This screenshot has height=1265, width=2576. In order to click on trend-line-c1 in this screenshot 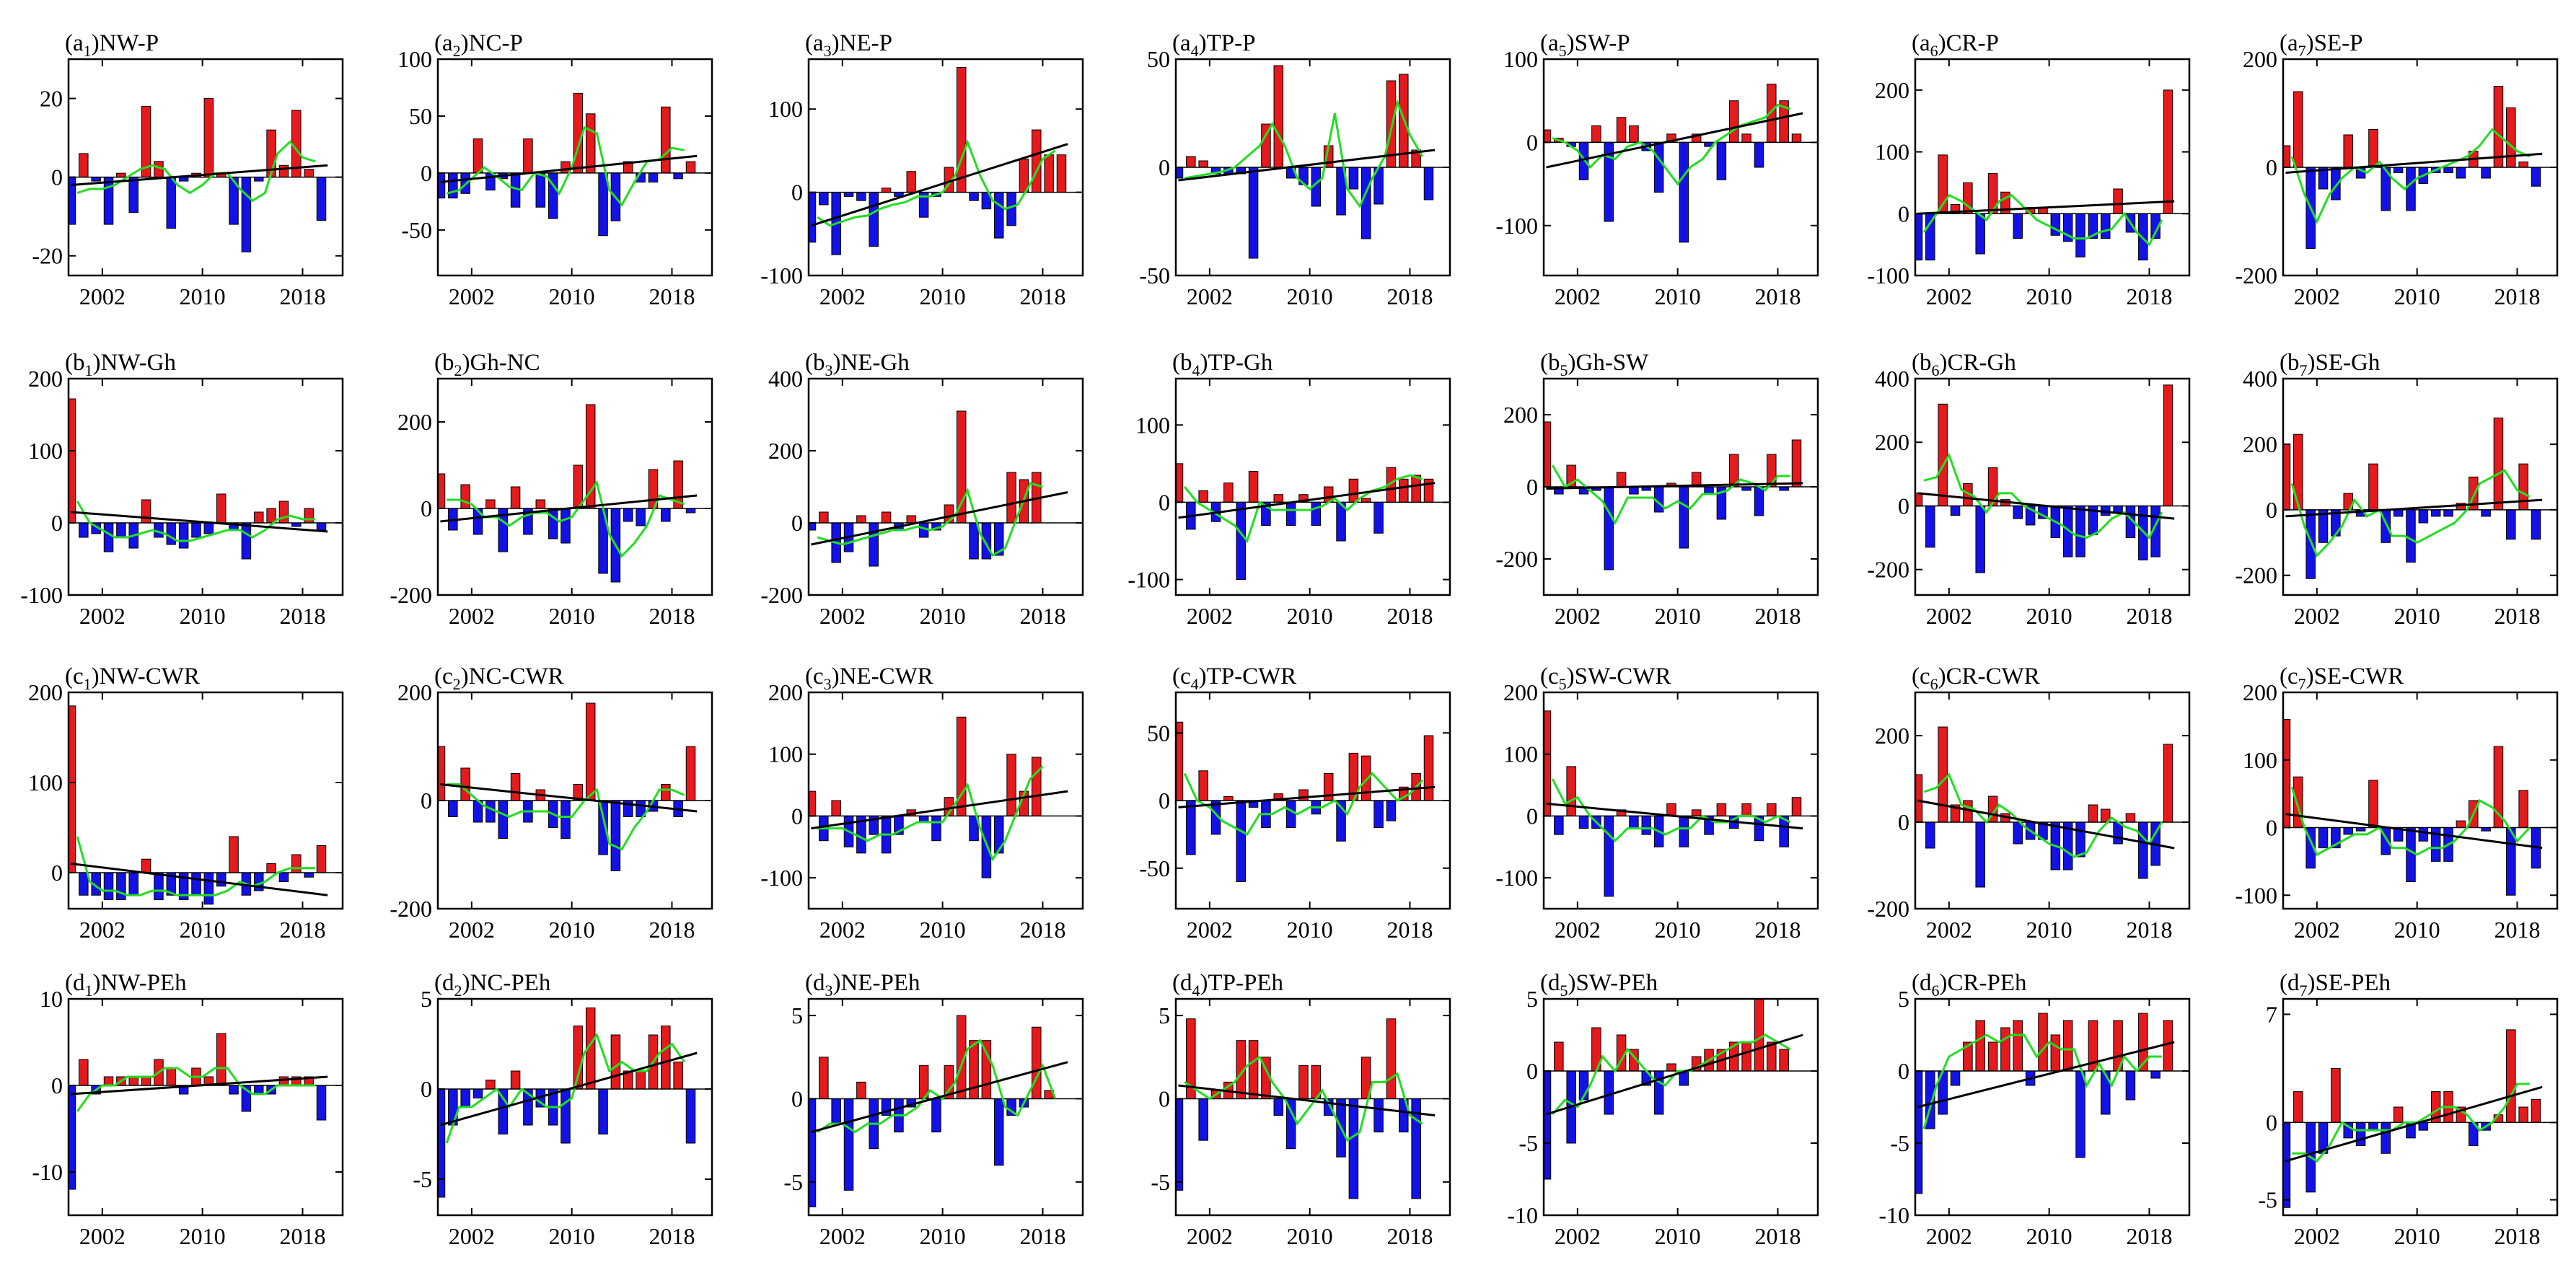, I will do `click(199, 880)`.